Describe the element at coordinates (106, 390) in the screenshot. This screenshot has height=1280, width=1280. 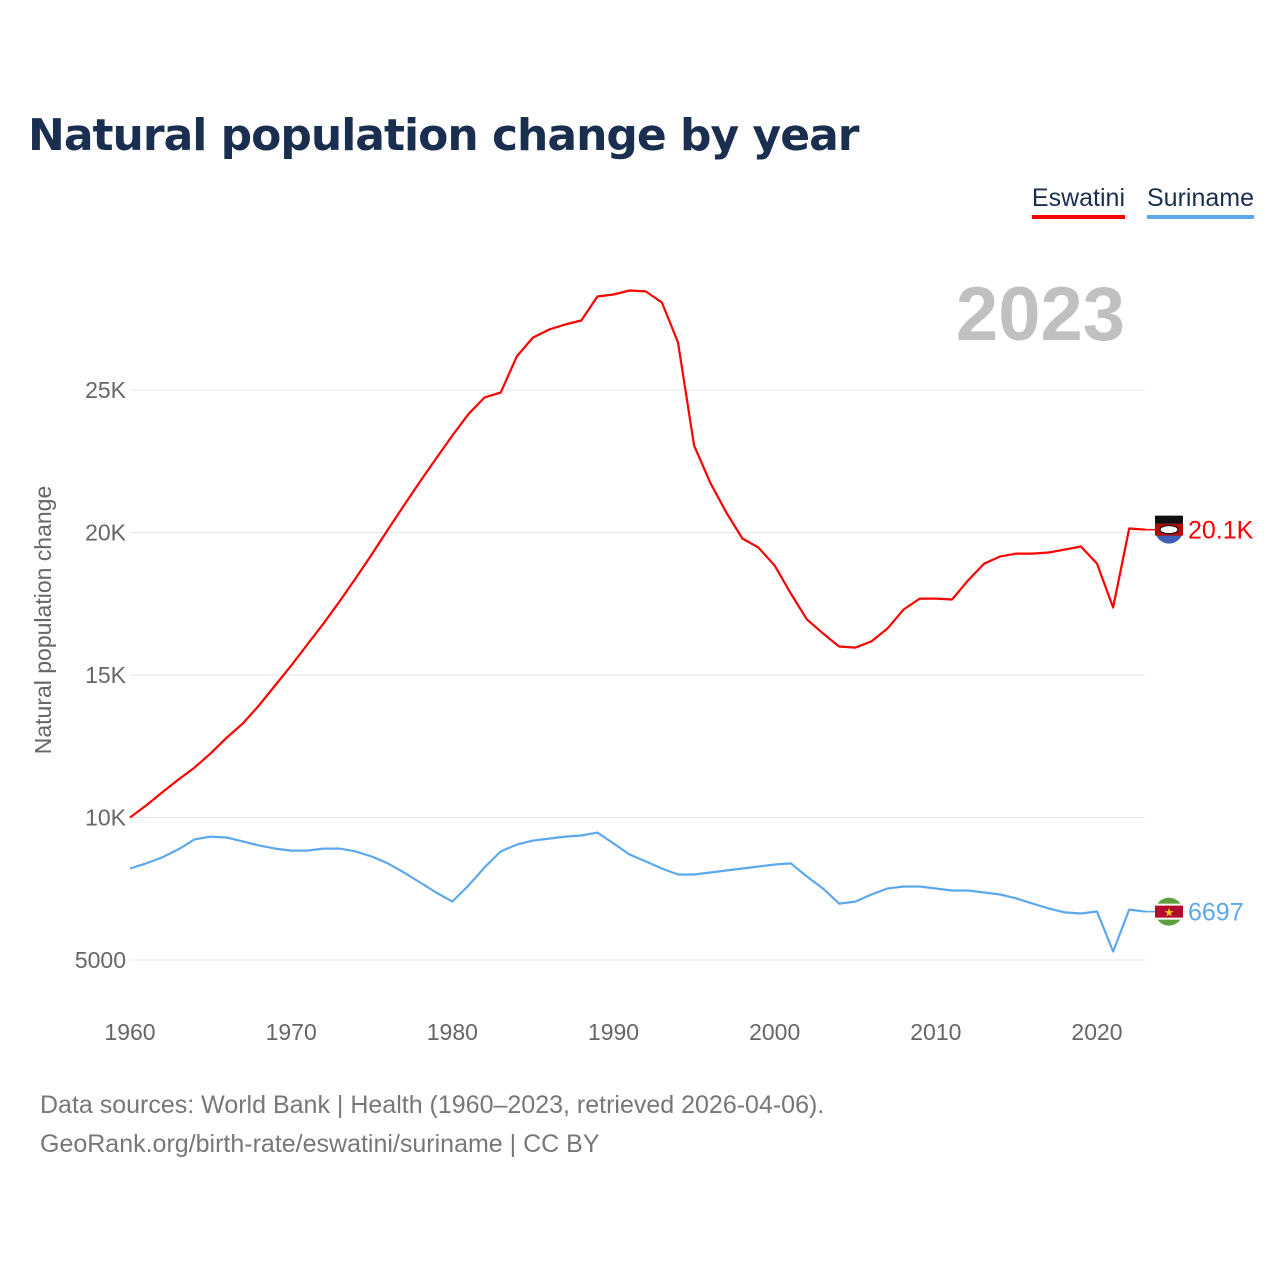
I see `y-tick-label: 25K` at that location.